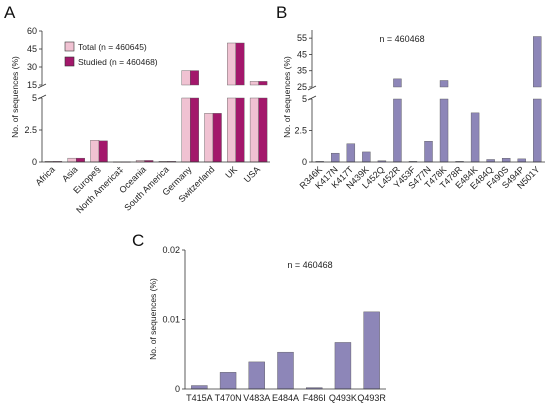  What do you see at coordinates (118, 62) in the screenshot?
I see `legend-label-studied: Studied (n = 460468)` at bounding box center [118, 62].